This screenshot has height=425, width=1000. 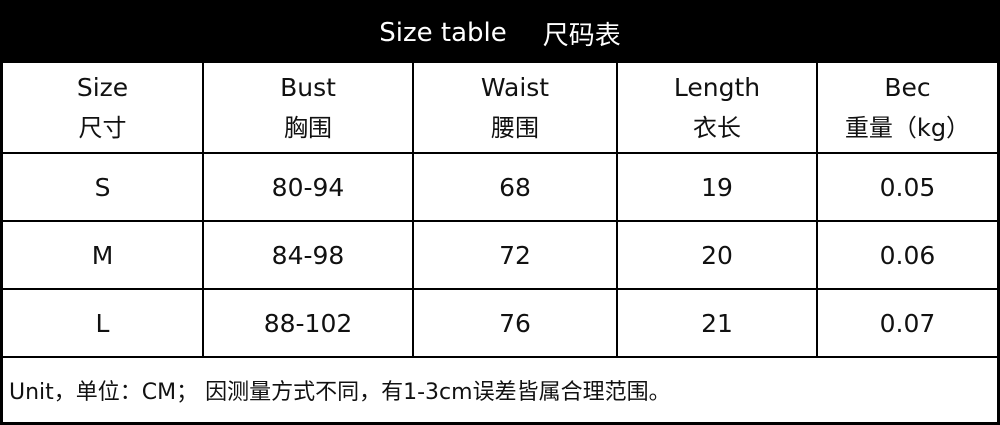 I want to click on cell: M, so click(x=103, y=255).